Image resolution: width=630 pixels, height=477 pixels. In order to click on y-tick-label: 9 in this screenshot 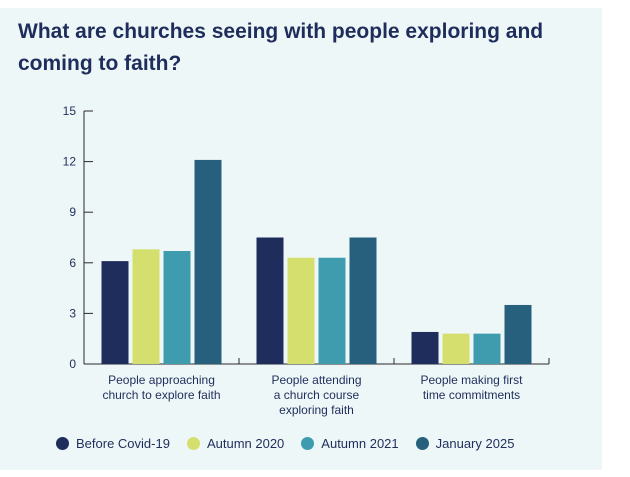, I will do `click(72, 212)`.